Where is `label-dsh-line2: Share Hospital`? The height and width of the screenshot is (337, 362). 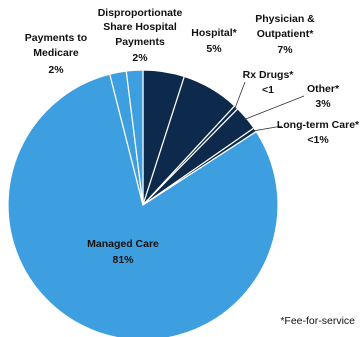 label-dsh-line2: Share Hospital is located at coordinates (140, 27).